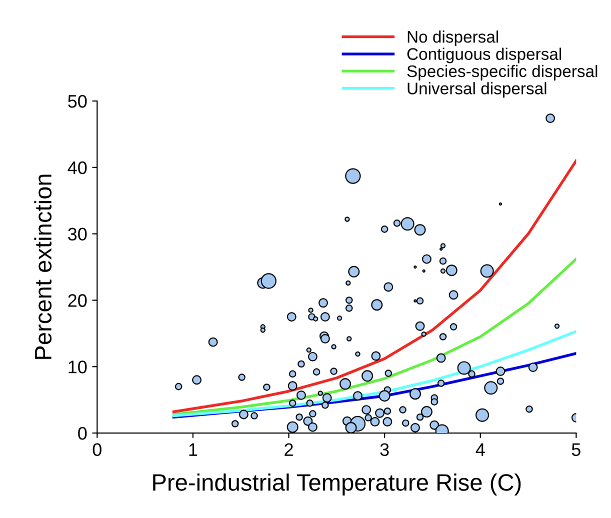  Describe the element at coordinates (484, 56) in the screenshot. I see `legend-label: Contiguous dispersal` at that location.